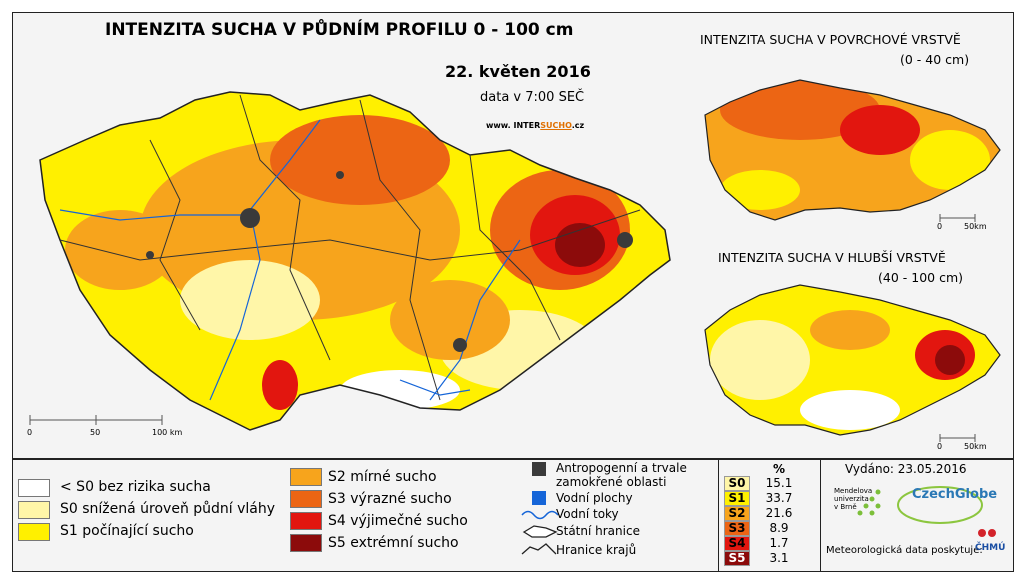 The height and width of the screenshot is (579, 1024). Describe the element at coordinates (539, 498) in the screenshot. I see `water-body-icon` at that location.